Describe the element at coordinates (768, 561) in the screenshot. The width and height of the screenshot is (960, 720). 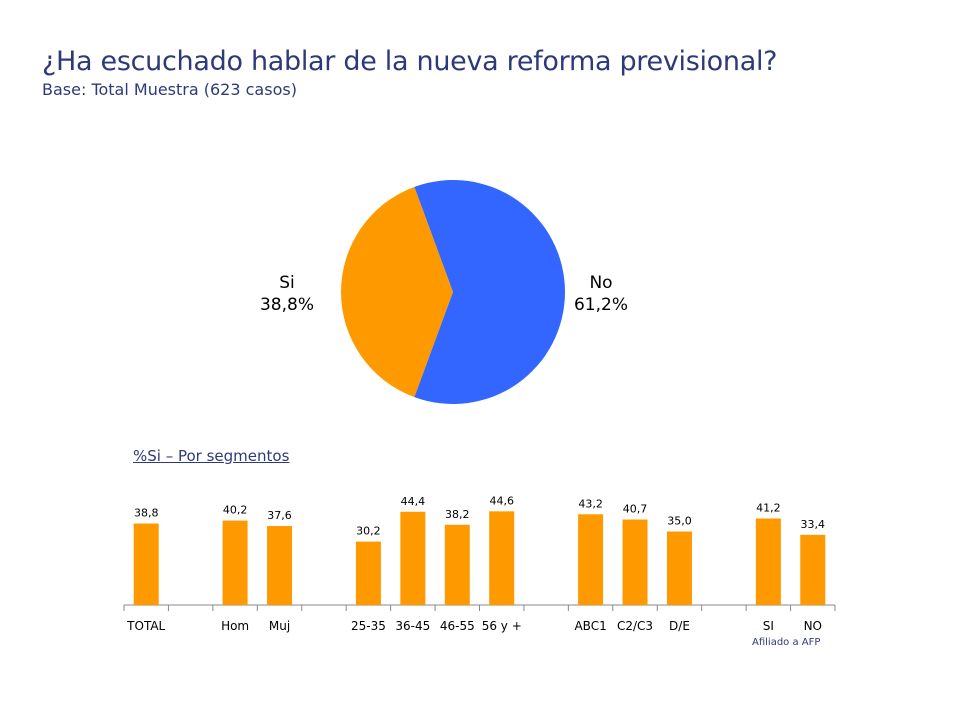
I see `bar-si` at that location.